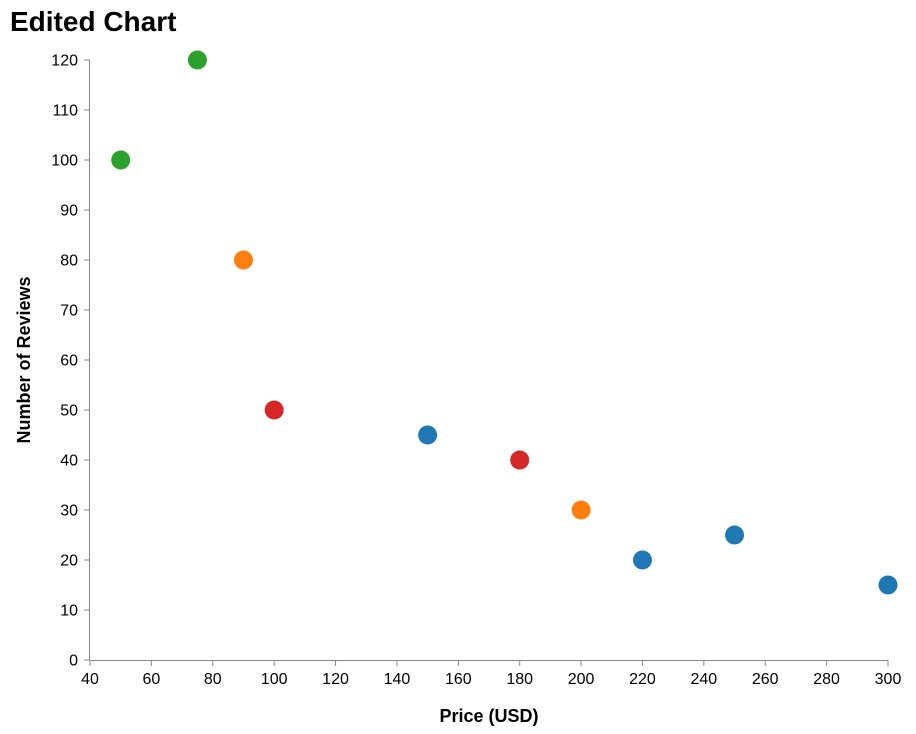 This screenshot has height=734, width=916. I want to click on x-tick-label: 200, so click(581, 679).